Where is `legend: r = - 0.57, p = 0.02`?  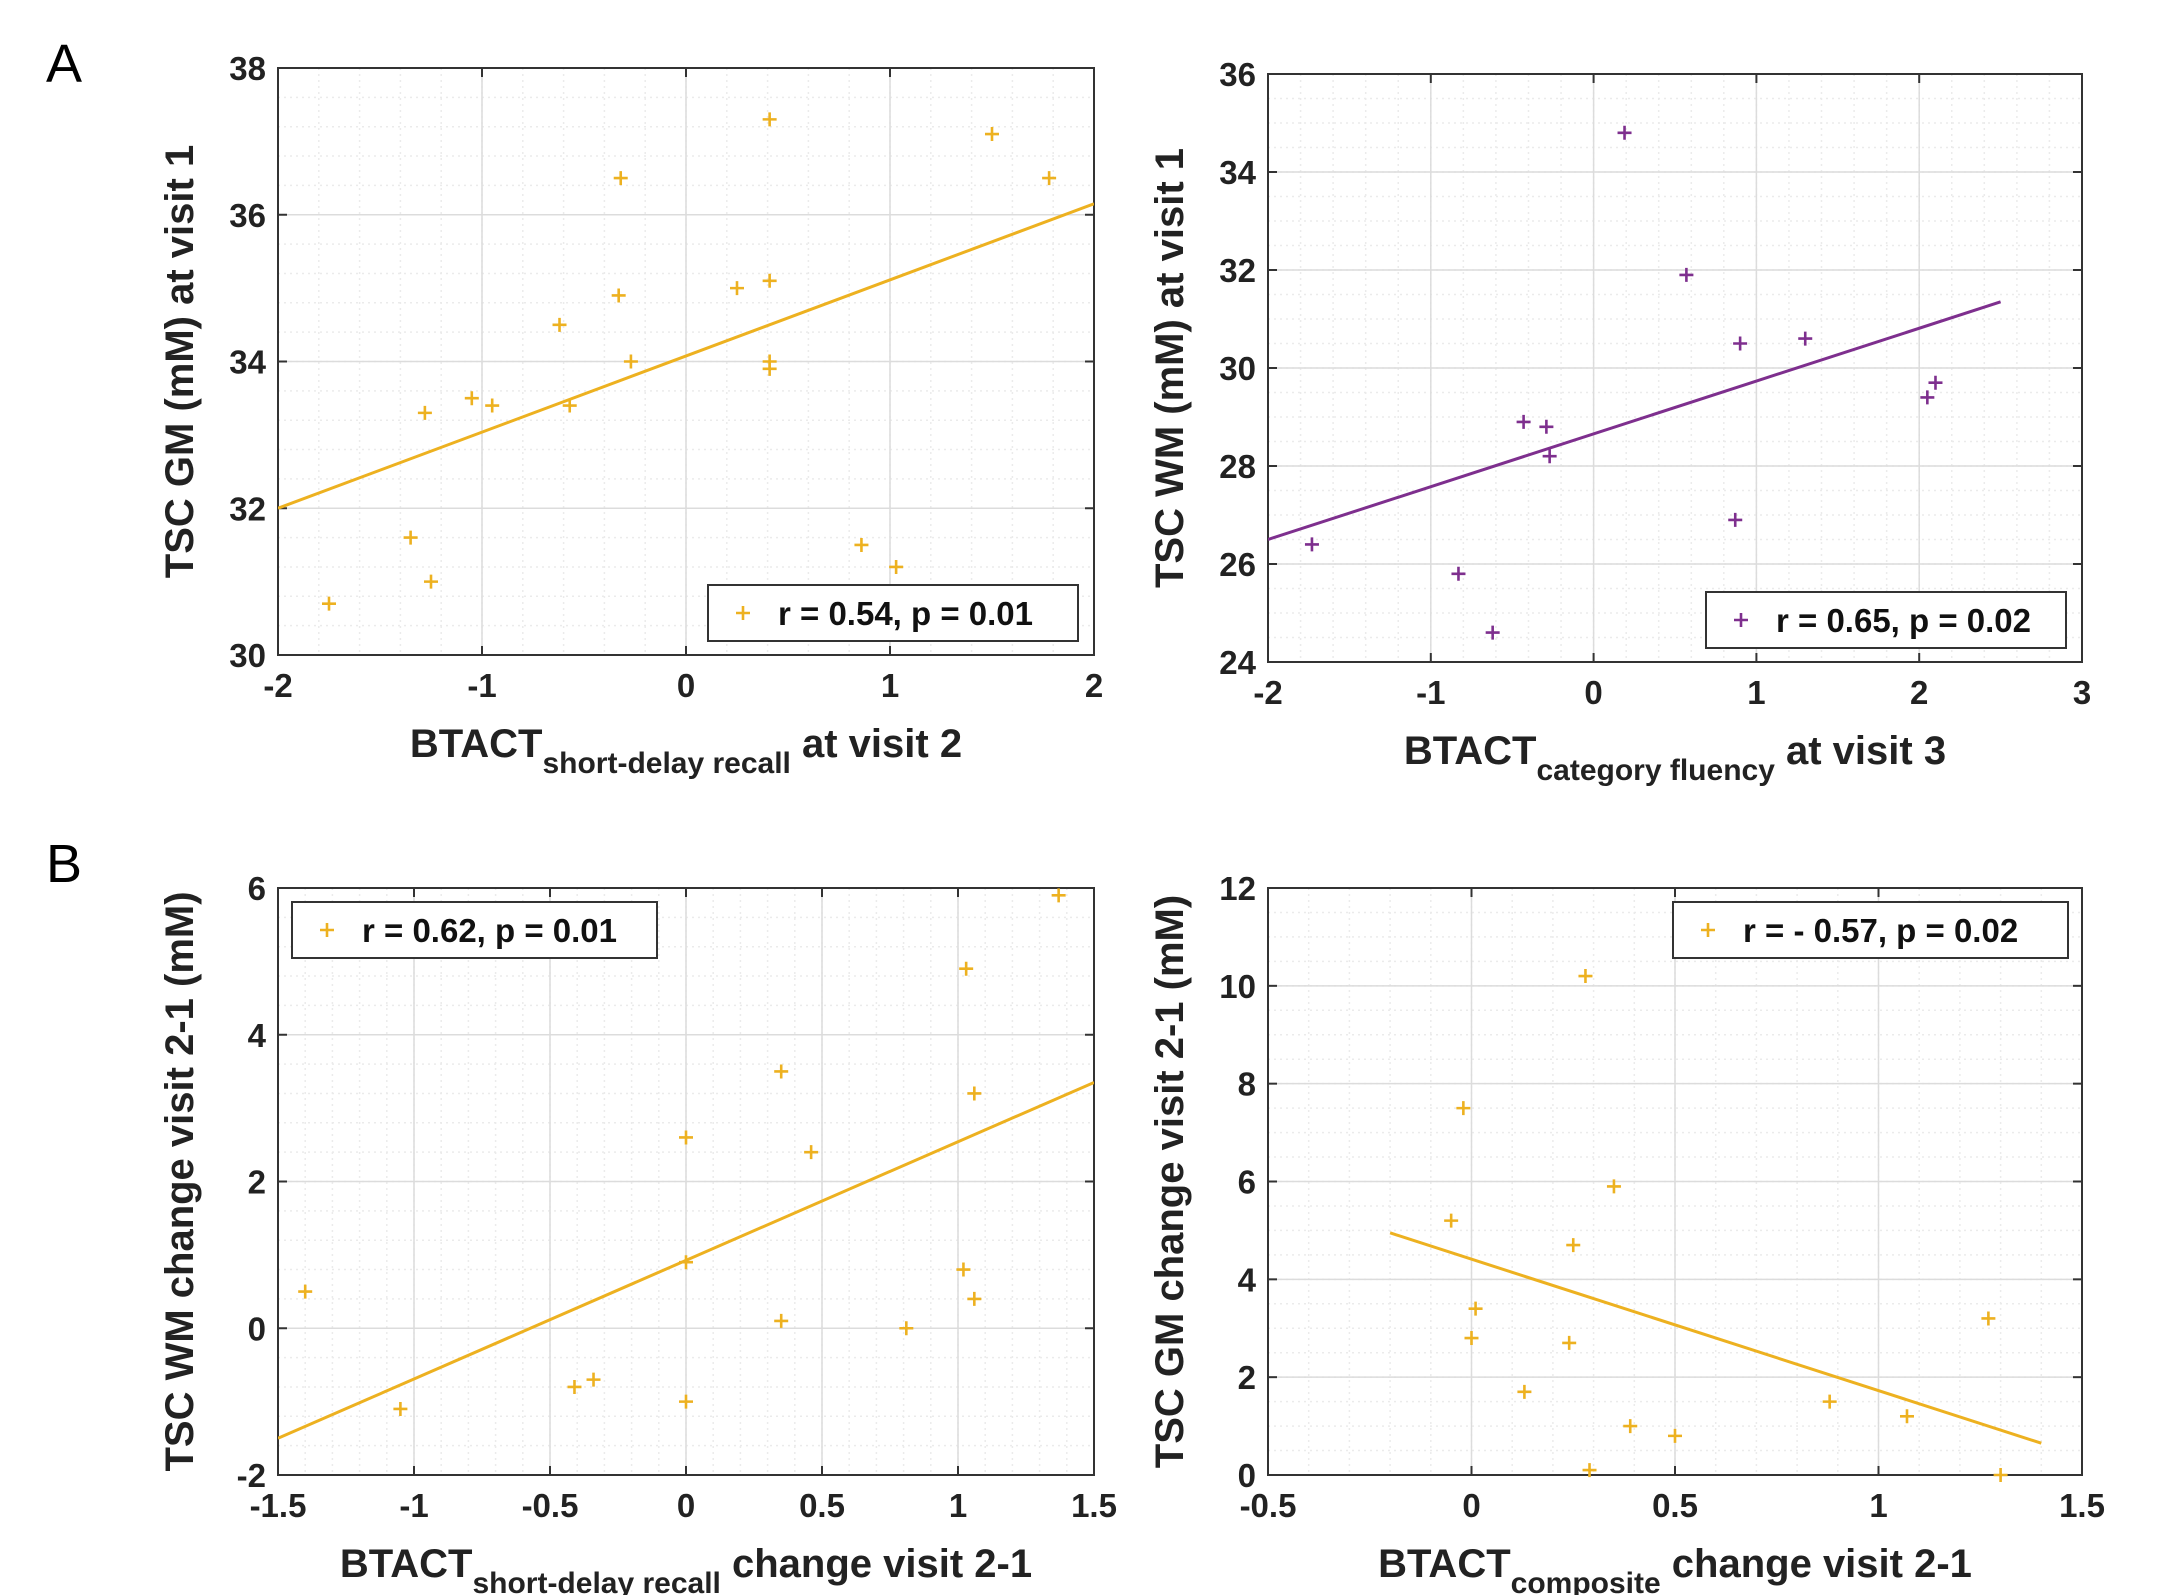 legend: r = - 0.57, p = 0.02 is located at coordinates (1870, 930).